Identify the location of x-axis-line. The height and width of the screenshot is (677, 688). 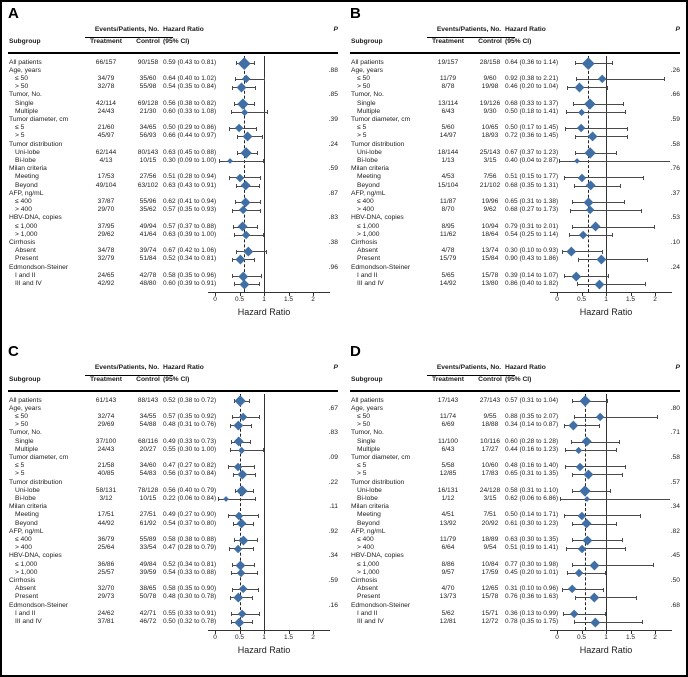
(269, 630).